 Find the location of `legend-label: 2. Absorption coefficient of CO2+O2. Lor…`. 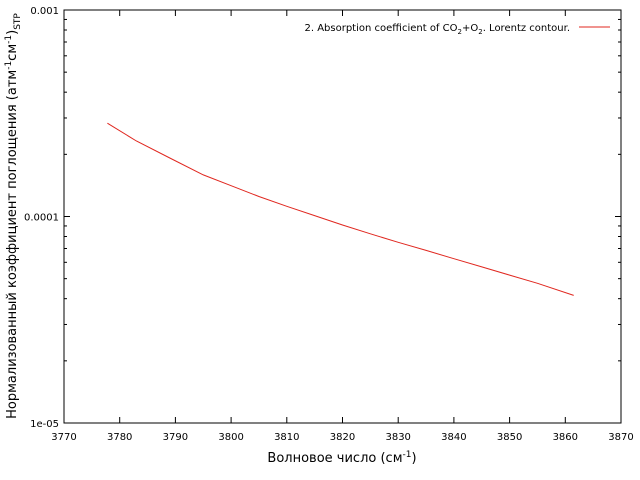

legend-label: 2. Absorption coefficient of CO2+O2. Lor… is located at coordinates (437, 29).